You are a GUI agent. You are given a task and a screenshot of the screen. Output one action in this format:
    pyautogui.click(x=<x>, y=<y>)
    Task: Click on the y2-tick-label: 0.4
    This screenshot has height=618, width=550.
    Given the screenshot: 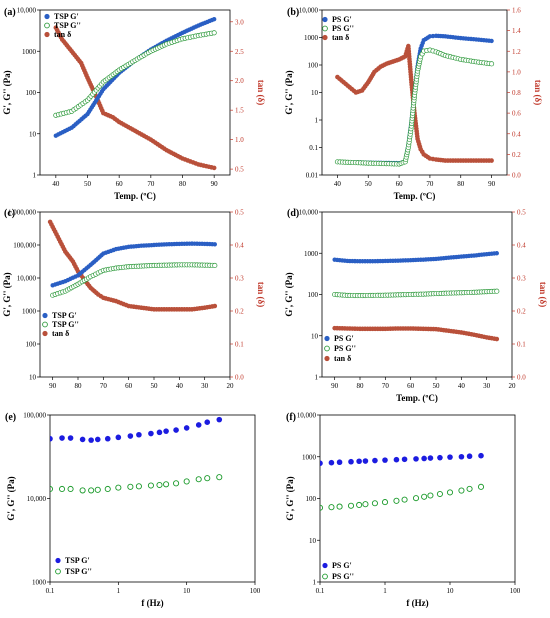 What is the action you would take?
    pyautogui.click(x=516, y=134)
    